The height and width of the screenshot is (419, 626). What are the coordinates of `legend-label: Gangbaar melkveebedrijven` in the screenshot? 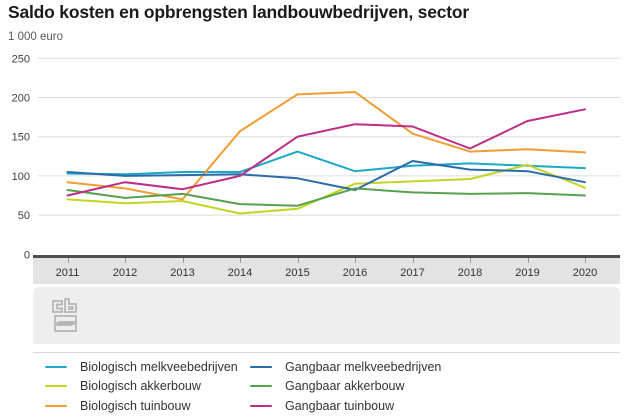 It's located at (363, 366).